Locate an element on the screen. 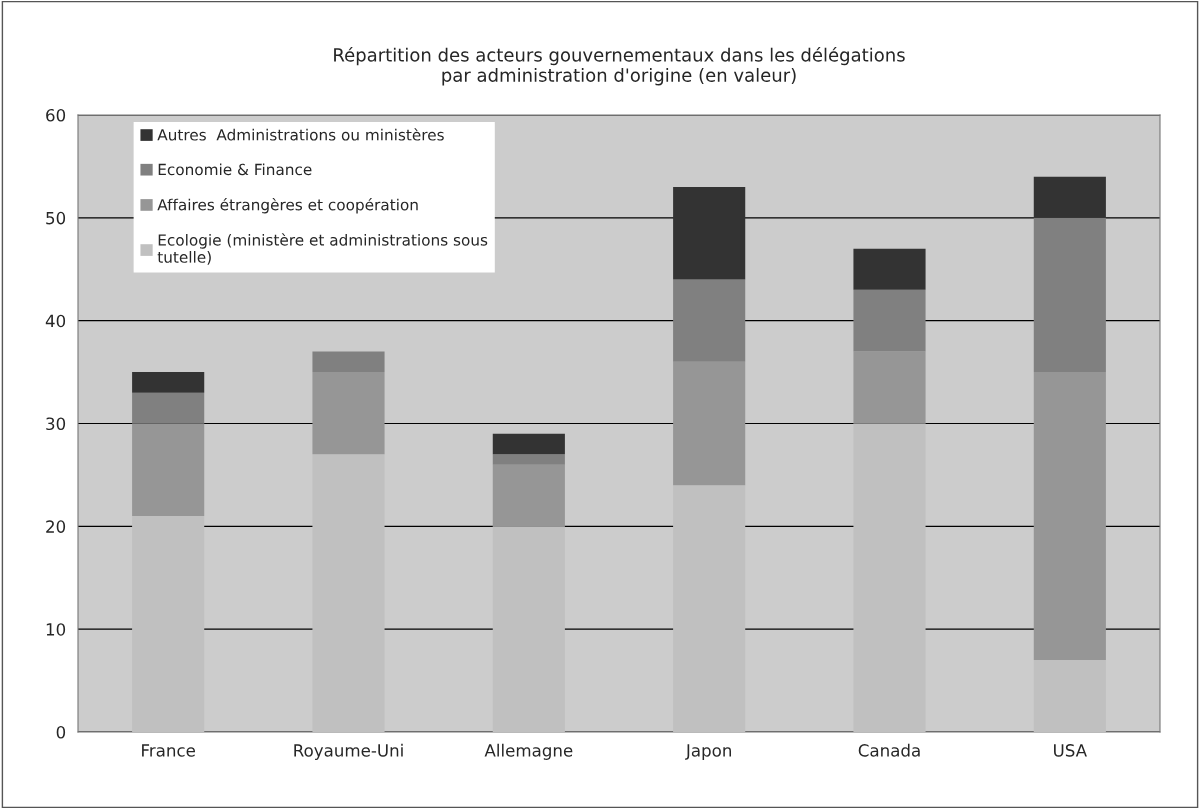 This screenshot has width=1200, height=809. y-tick-label: 0 is located at coordinates (61, 732).